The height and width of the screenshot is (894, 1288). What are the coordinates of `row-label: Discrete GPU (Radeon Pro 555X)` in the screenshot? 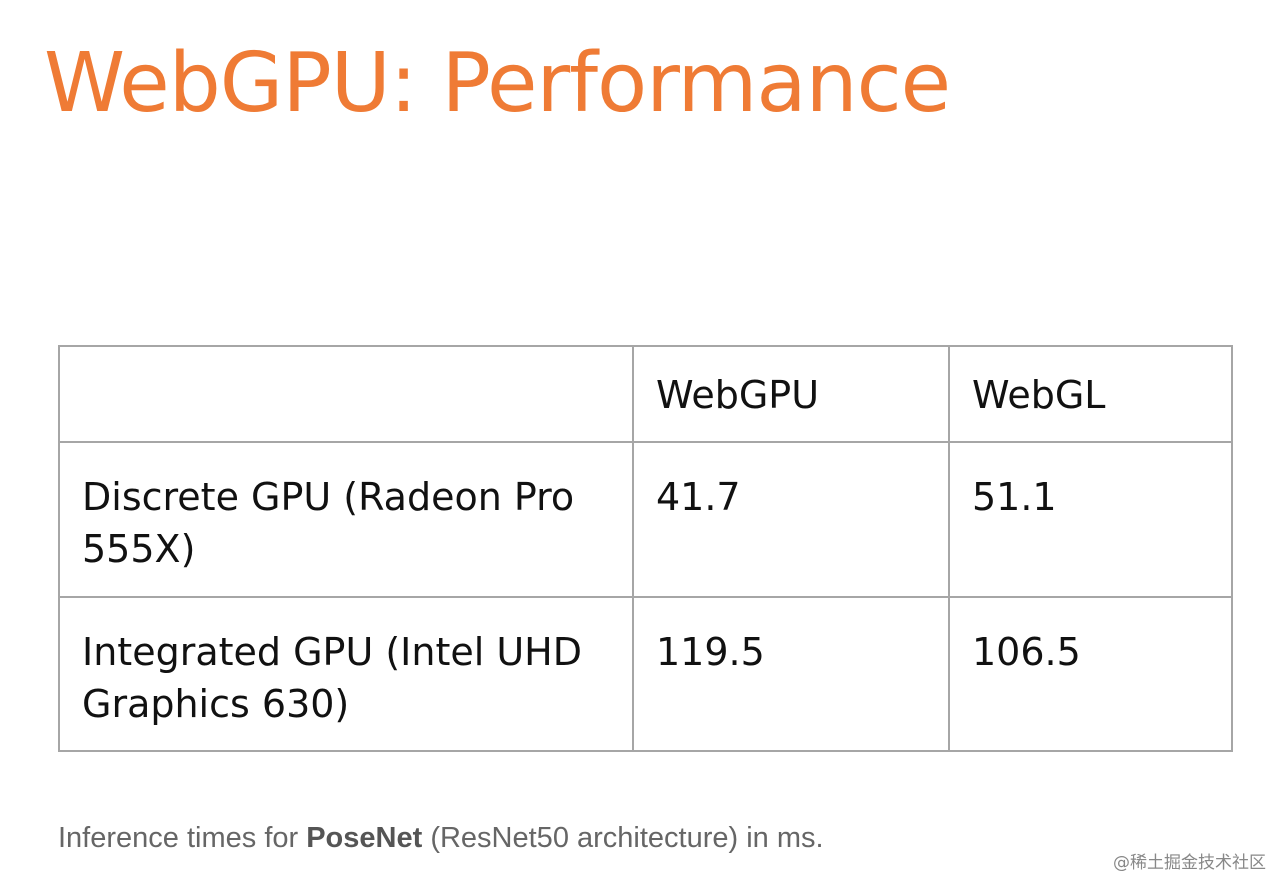 It's located at (346, 519).